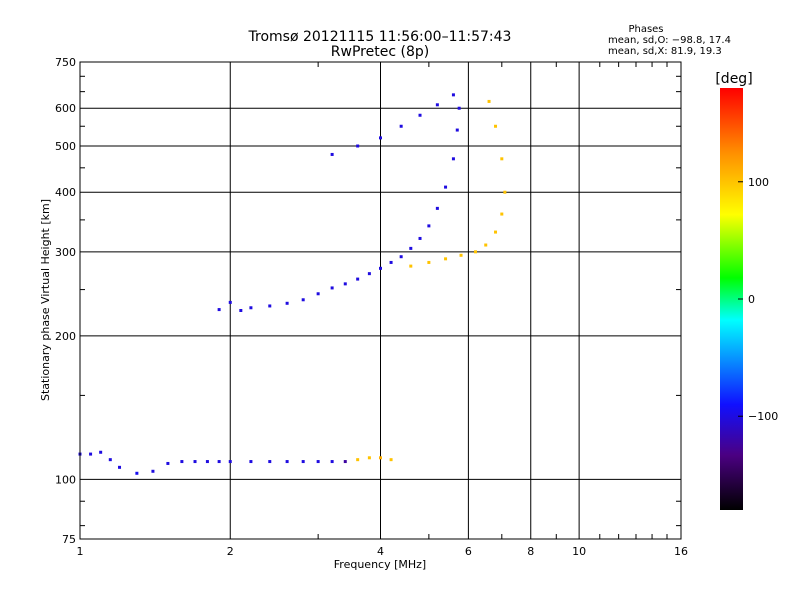 This screenshot has height=600, width=800. What do you see at coordinates (45, 300) in the screenshot?
I see `y-axis-label: Stationary phase Virtual Height [km]` at bounding box center [45, 300].